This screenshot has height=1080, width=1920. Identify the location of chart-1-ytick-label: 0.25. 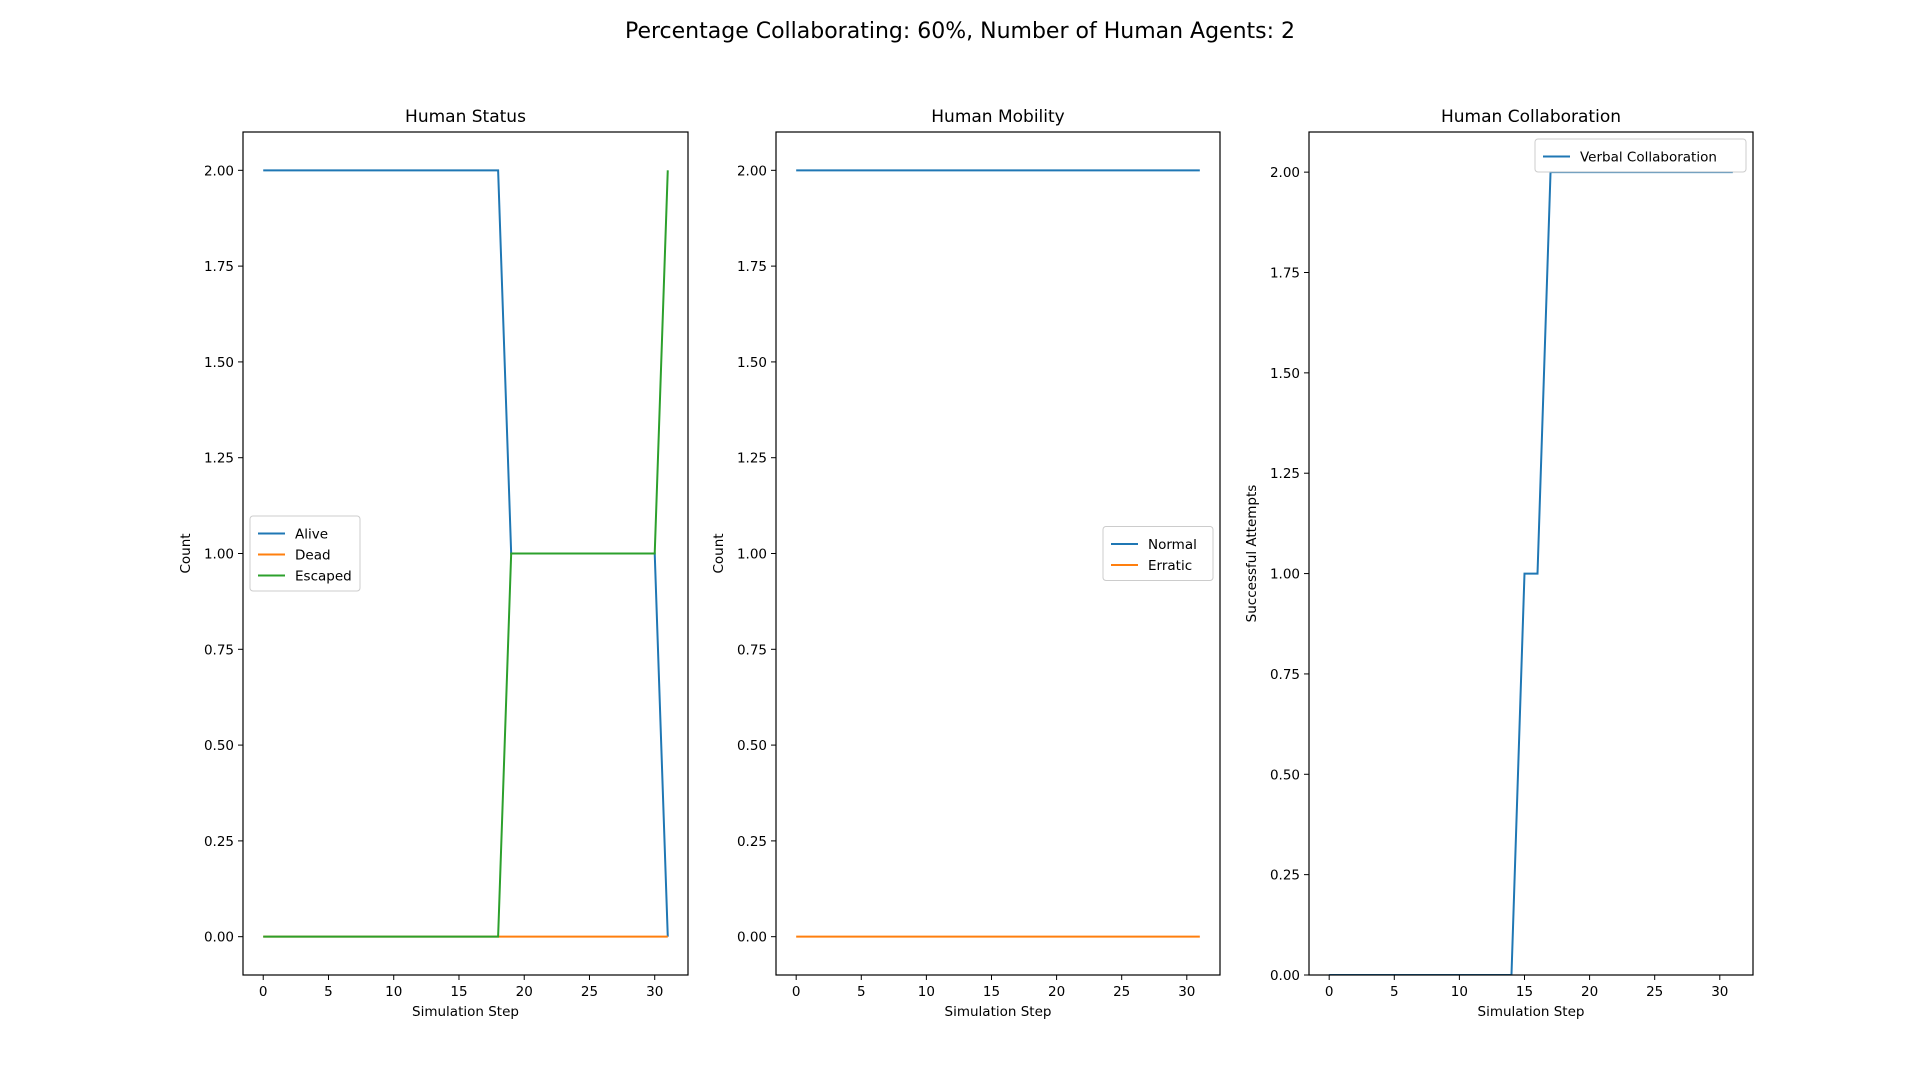
(219, 842).